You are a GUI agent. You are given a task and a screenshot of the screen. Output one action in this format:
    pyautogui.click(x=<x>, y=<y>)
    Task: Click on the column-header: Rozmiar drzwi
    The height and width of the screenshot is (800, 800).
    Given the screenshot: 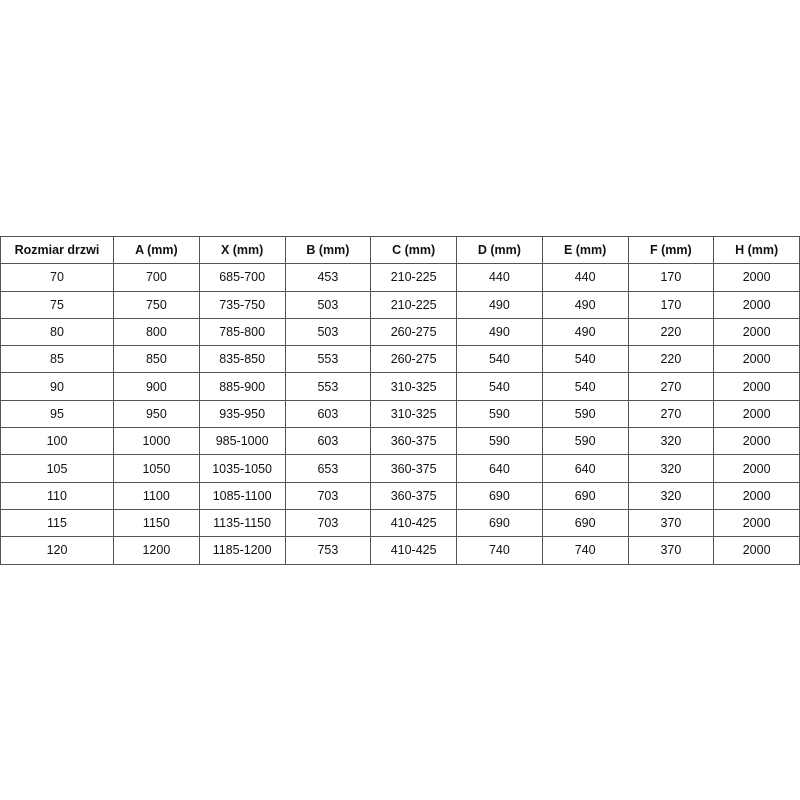 What is the action you would take?
    pyautogui.click(x=57, y=250)
    